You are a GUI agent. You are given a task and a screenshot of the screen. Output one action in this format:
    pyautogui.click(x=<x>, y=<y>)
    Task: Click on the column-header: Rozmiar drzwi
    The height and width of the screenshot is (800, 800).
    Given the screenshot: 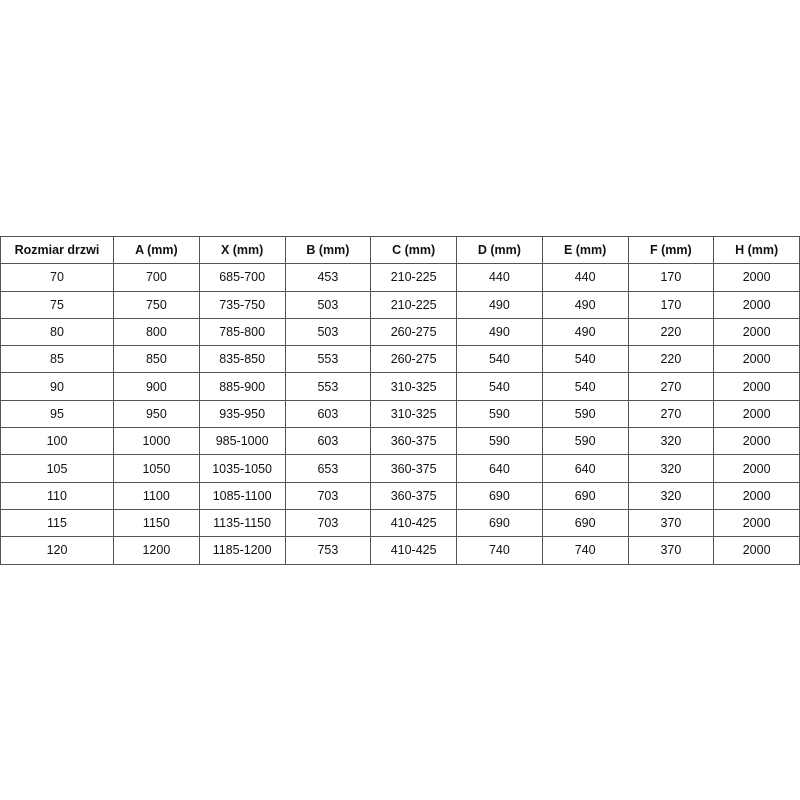 What is the action you would take?
    pyautogui.click(x=57, y=250)
    